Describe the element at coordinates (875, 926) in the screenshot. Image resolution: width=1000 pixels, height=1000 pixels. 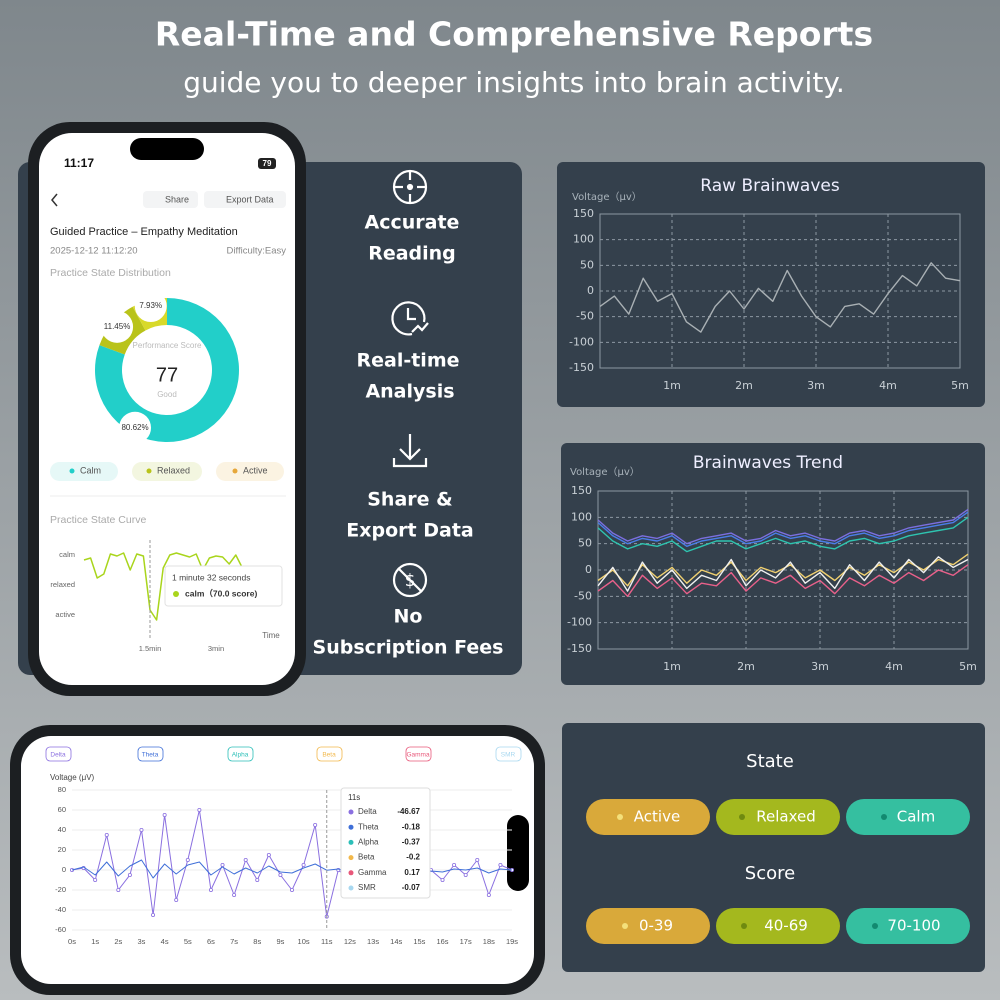
I see `chip-dot` at that location.